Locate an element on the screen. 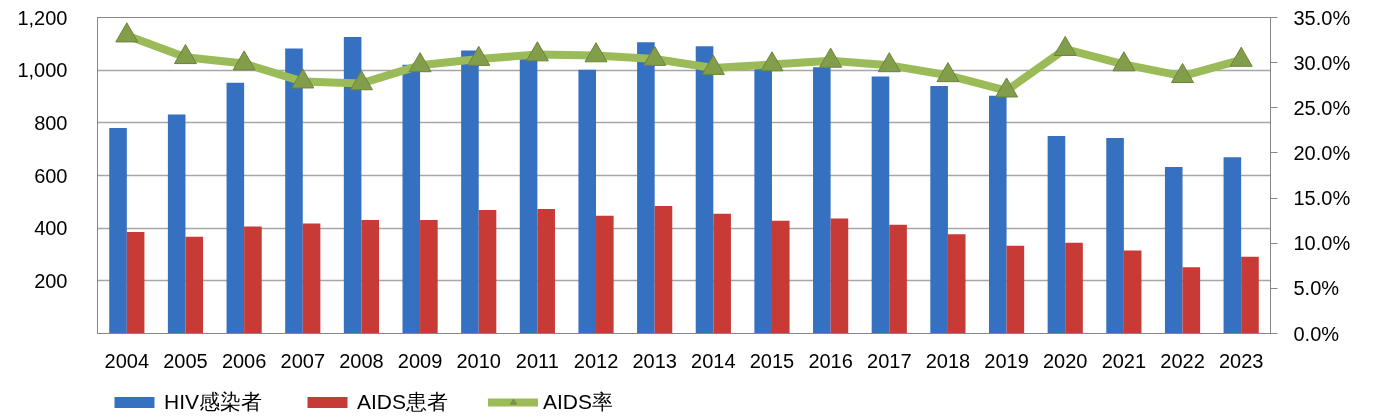  y-tick-label: 1,200 is located at coordinates (42, 17).